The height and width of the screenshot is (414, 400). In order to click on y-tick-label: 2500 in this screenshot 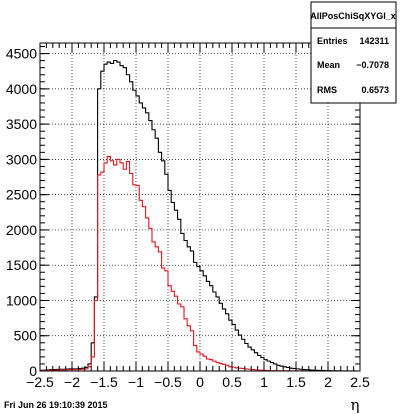, I will do `click(21, 195)`.